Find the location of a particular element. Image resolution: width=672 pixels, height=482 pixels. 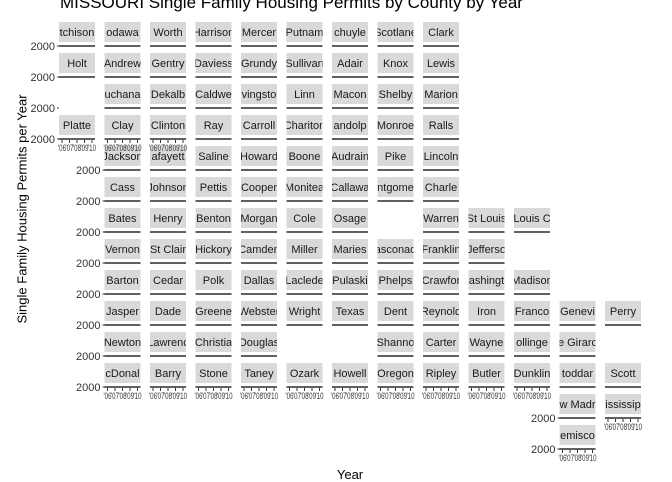

facet-strip-label: Laclede is located at coordinates (304, 281).